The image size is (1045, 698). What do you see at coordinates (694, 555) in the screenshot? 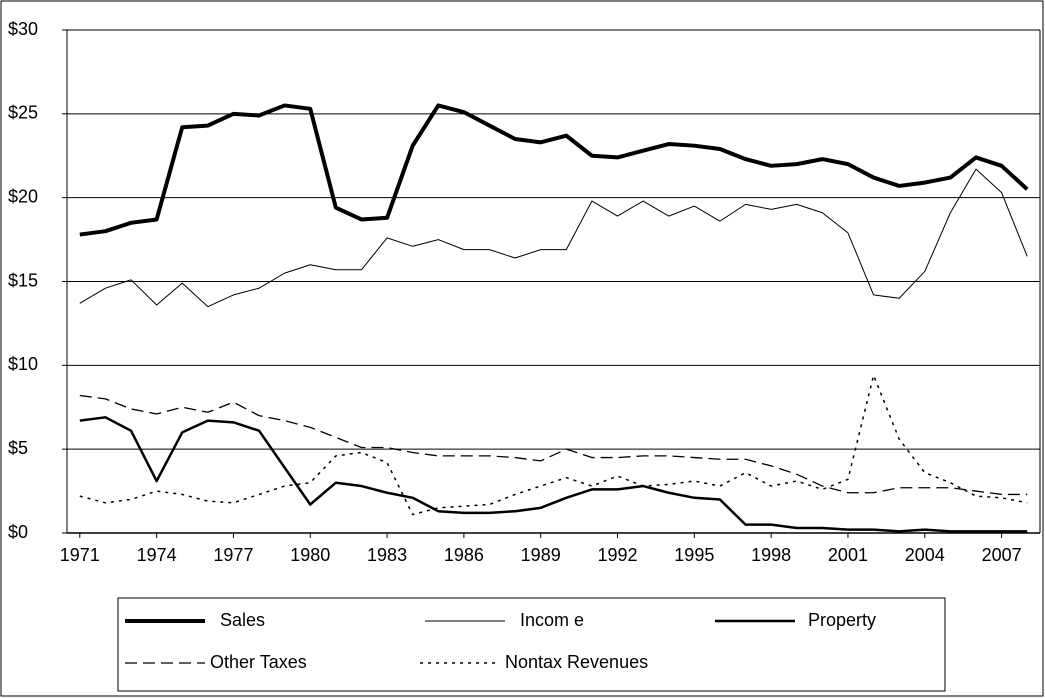
I see `x-tick-label: 1995` at bounding box center [694, 555].